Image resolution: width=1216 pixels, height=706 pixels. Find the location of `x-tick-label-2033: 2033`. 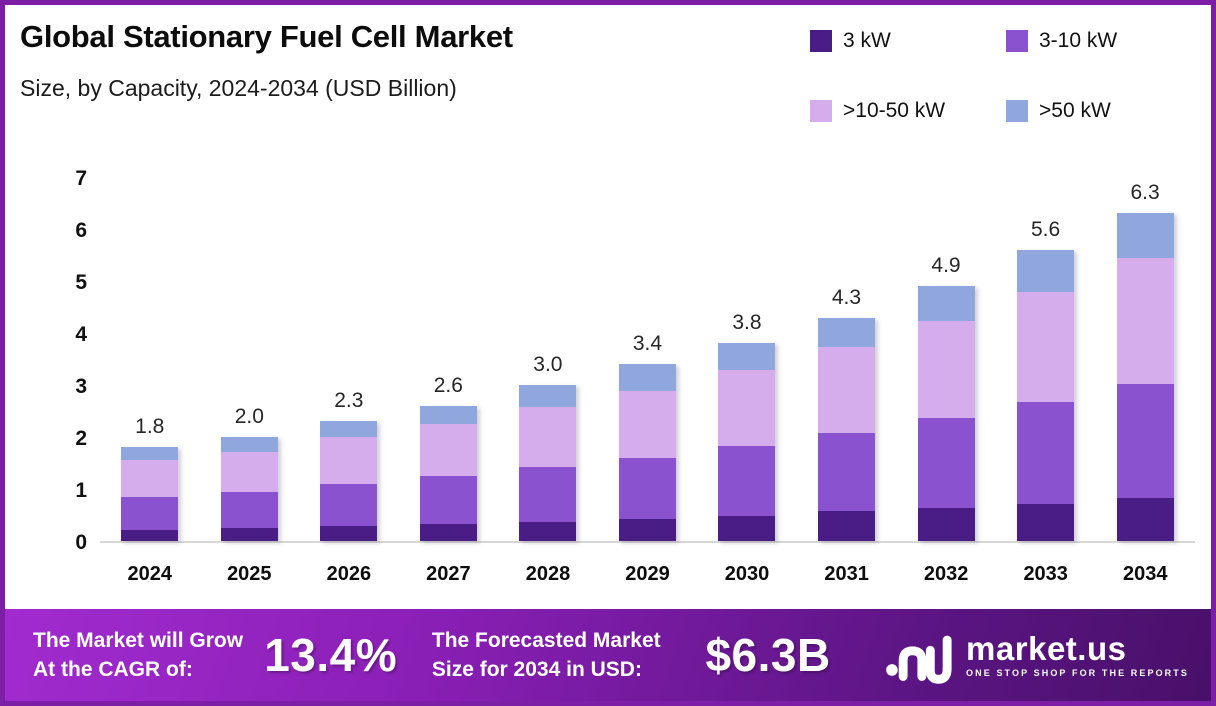

x-tick-label-2033: 2033 is located at coordinates (1045, 574).